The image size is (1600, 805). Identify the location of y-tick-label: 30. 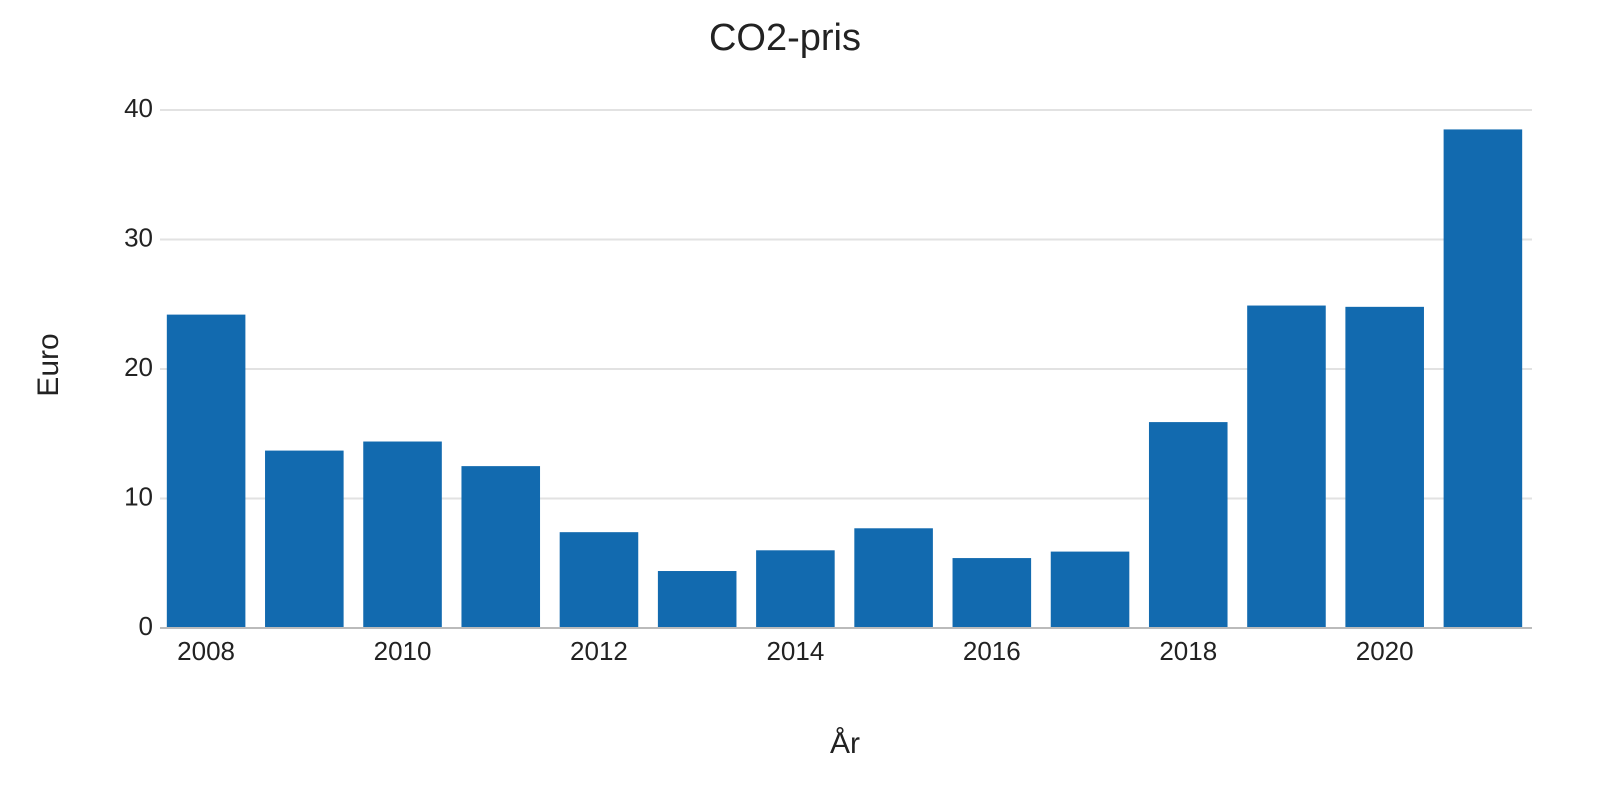
(138, 237).